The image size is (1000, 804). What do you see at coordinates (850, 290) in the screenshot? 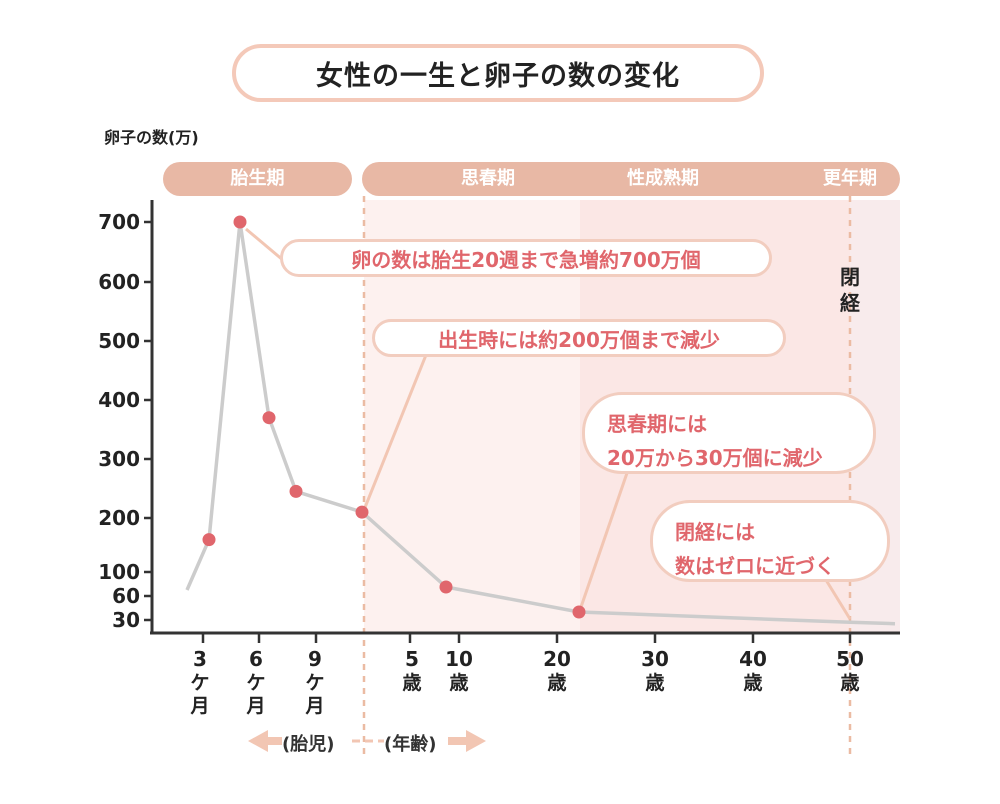
I see `menopause-label: 閉経` at bounding box center [850, 290].